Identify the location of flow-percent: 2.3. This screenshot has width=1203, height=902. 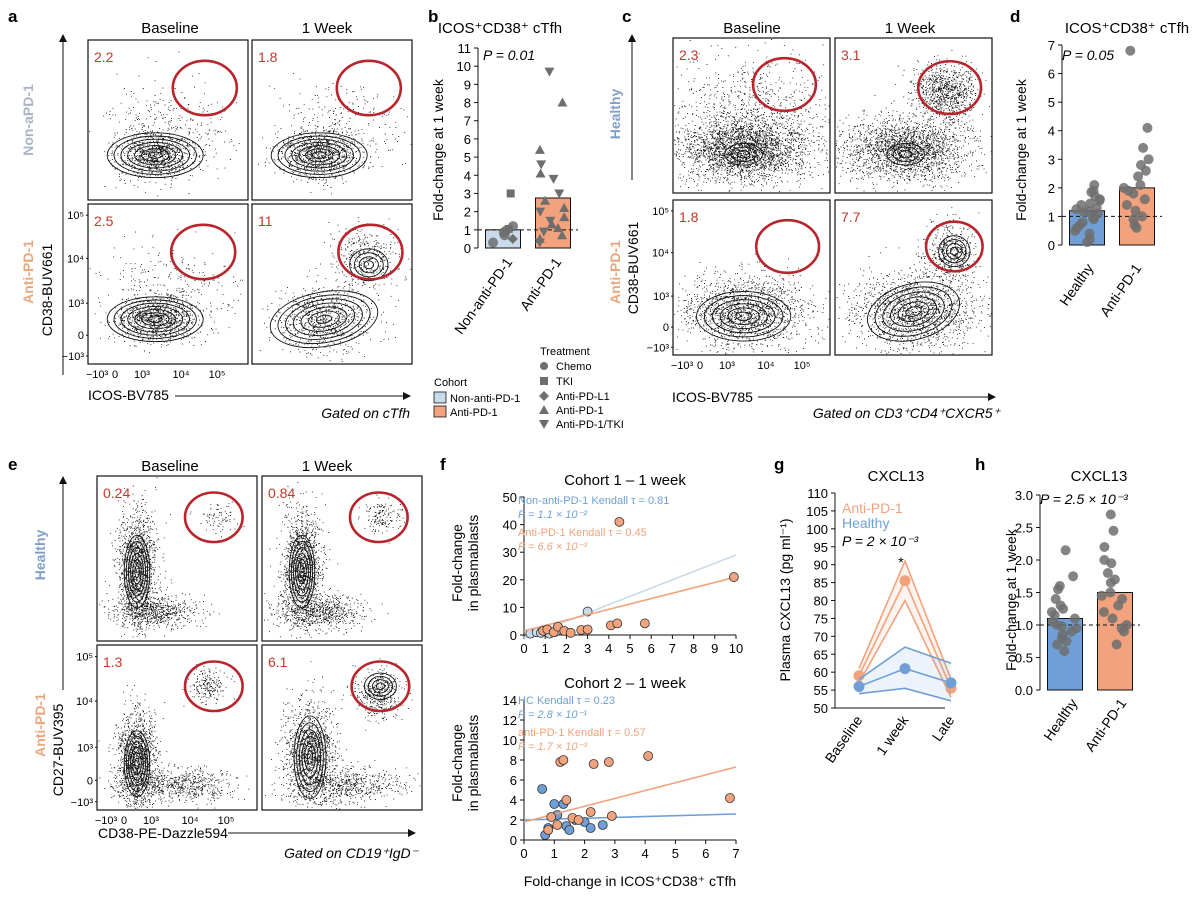
(689, 55).